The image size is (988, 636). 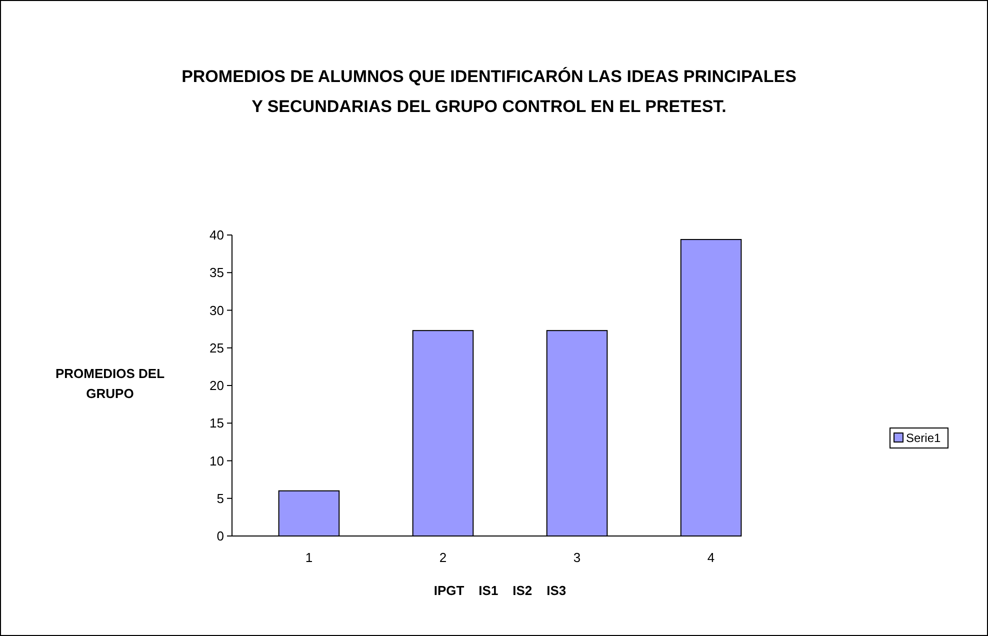 I want to click on y-tick-label: 40, so click(x=217, y=235).